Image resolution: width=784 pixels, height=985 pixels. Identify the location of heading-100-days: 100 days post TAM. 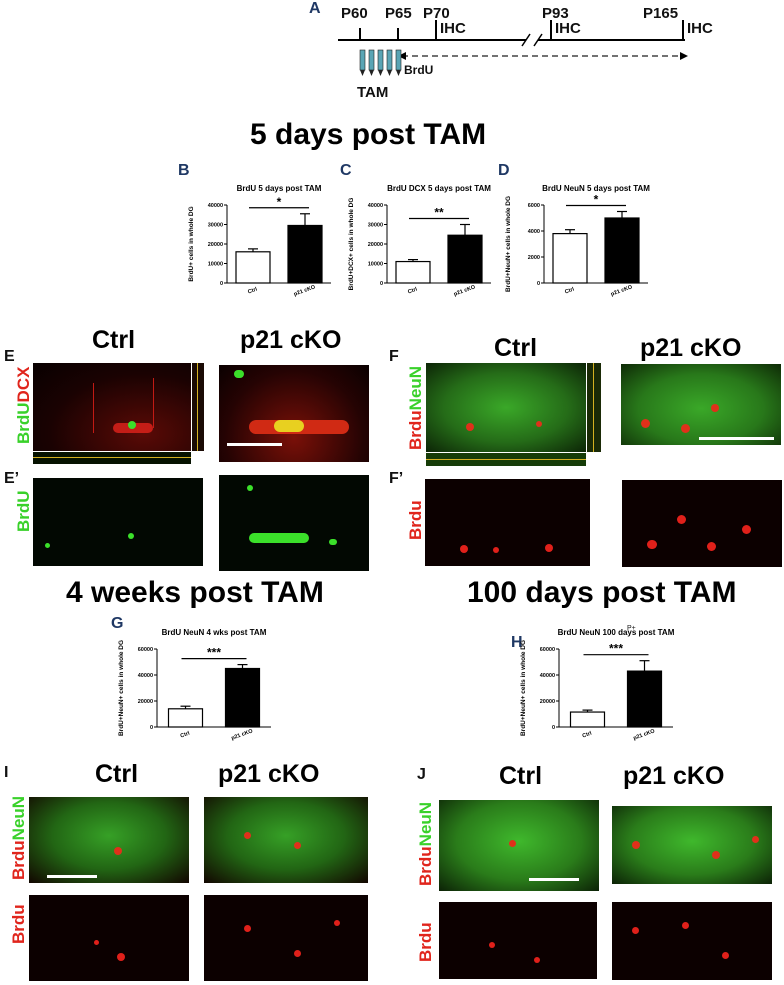
(602, 592).